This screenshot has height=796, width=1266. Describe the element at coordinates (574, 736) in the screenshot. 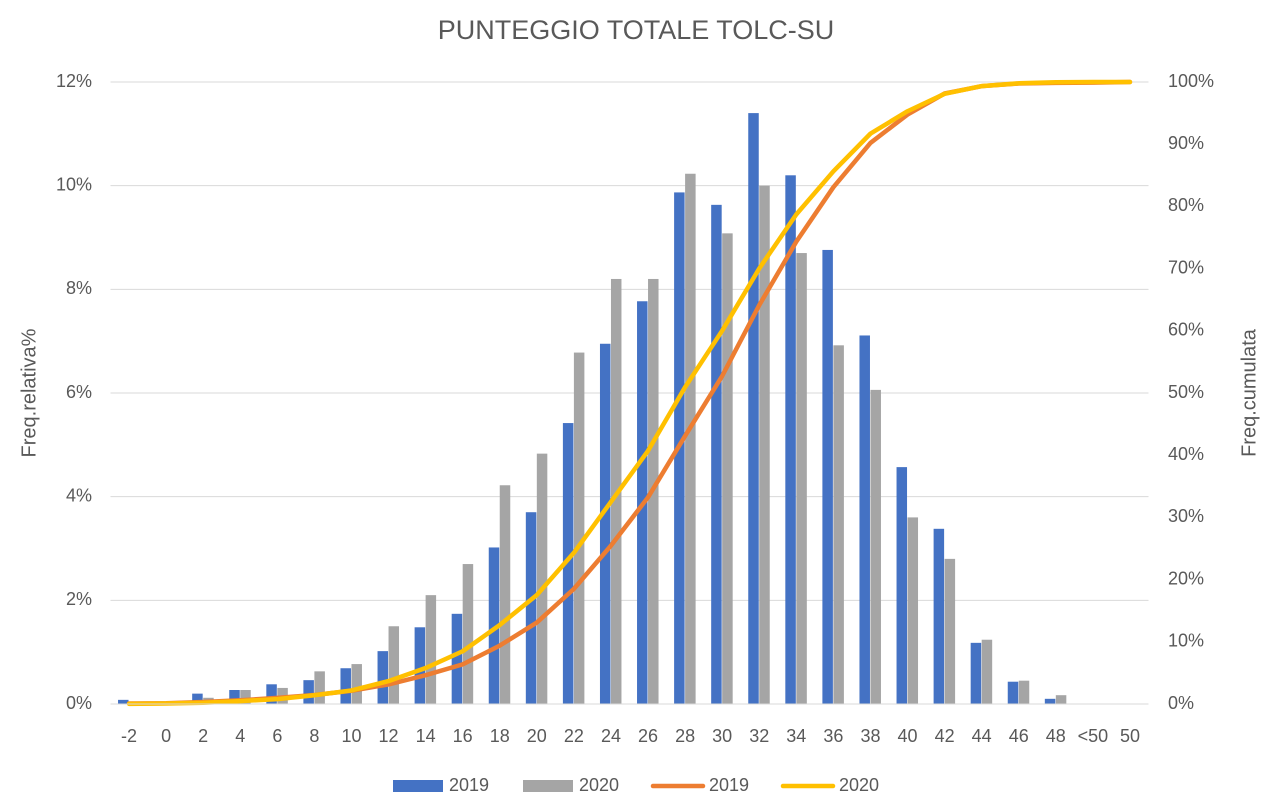

I see `x-tick-label: 22` at that location.